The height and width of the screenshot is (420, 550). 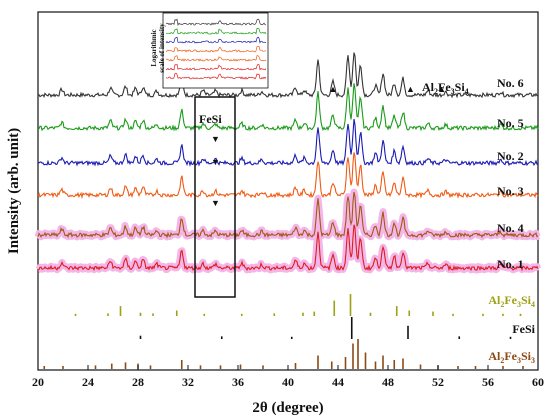 I want to click on peak-markers: ▲ ▲ ▲ ▼ ▼ ▼, so click(x=328, y=146).